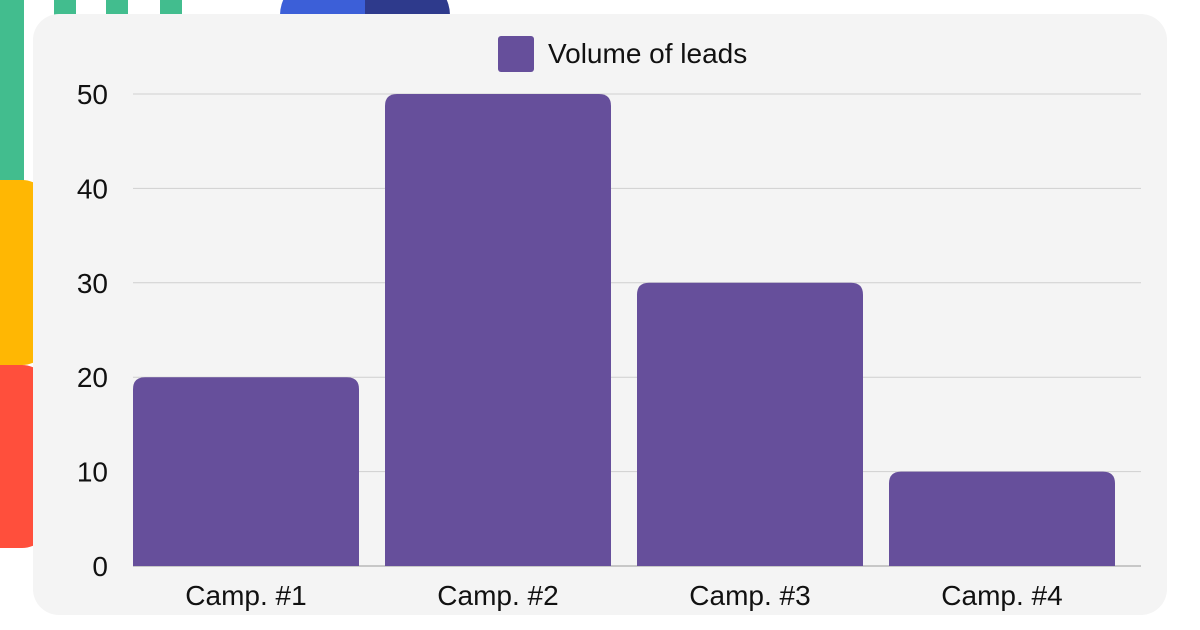  What do you see at coordinates (623, 595) in the screenshot?
I see `x-axis-tick-labels: Camp. #1 Camp. #2 Camp. #3 Camp. #4` at bounding box center [623, 595].